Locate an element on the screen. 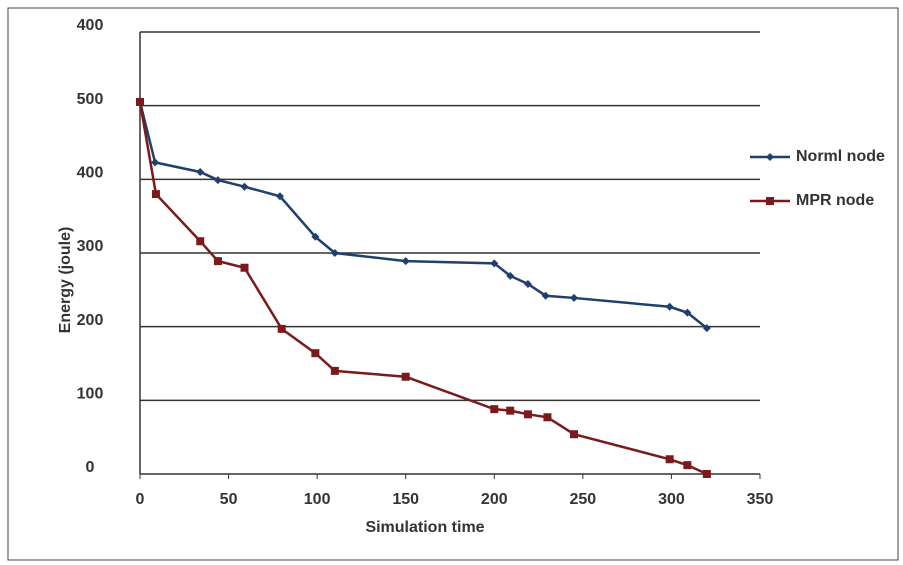 The height and width of the screenshot is (565, 903). x-tick-label: 300 is located at coordinates (671, 499).